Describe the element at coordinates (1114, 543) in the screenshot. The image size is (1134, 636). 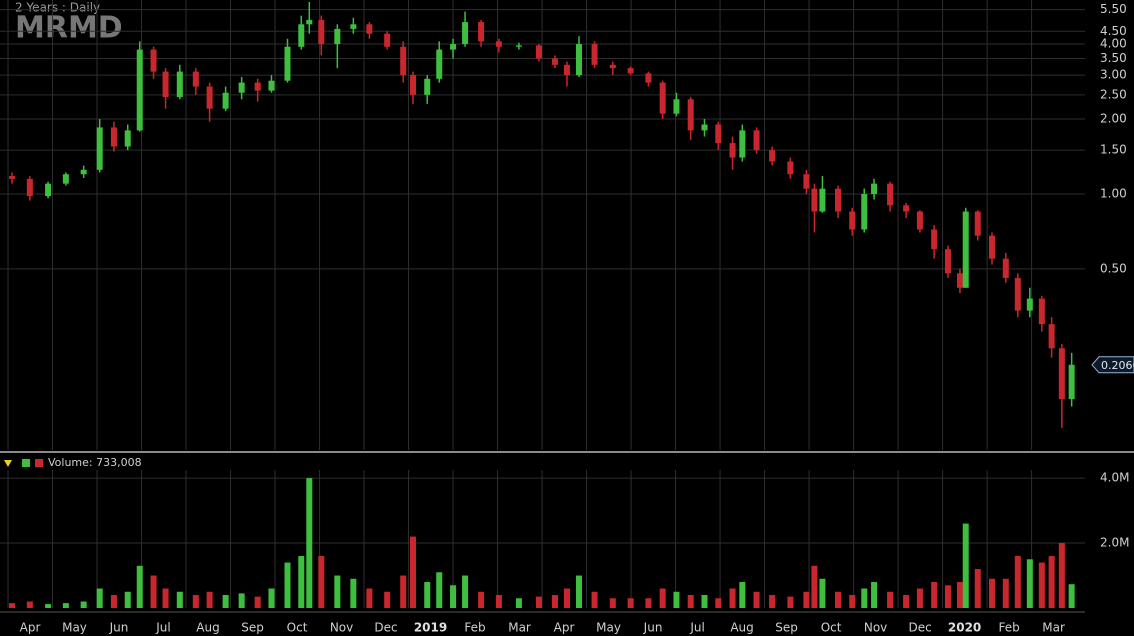
I see `y-tick-label: 2.0M` at that location.